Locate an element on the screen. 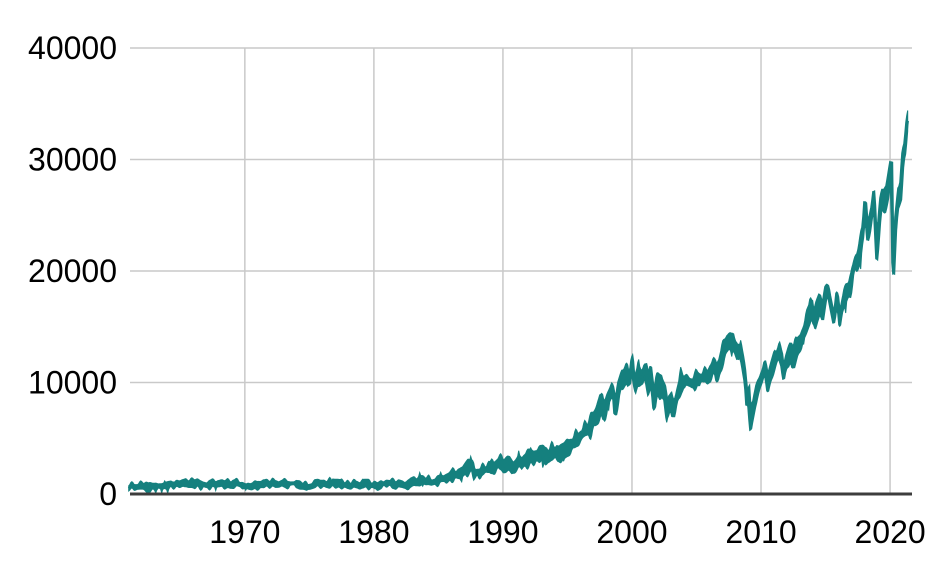 This screenshot has height=580, width=938. y-tick-label: 0 is located at coordinates (108, 494).